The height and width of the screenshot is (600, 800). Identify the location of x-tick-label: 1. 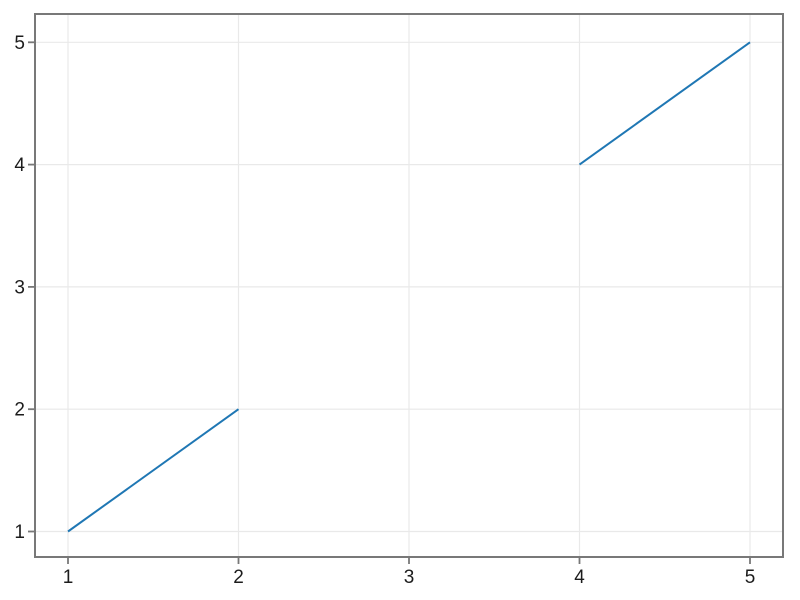
(68, 577).